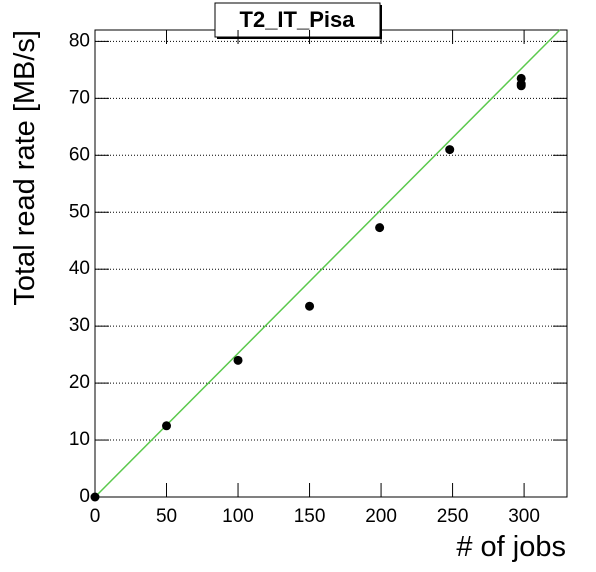 The image size is (596, 572). I want to click on y-tick-label: 60, so click(79, 154).